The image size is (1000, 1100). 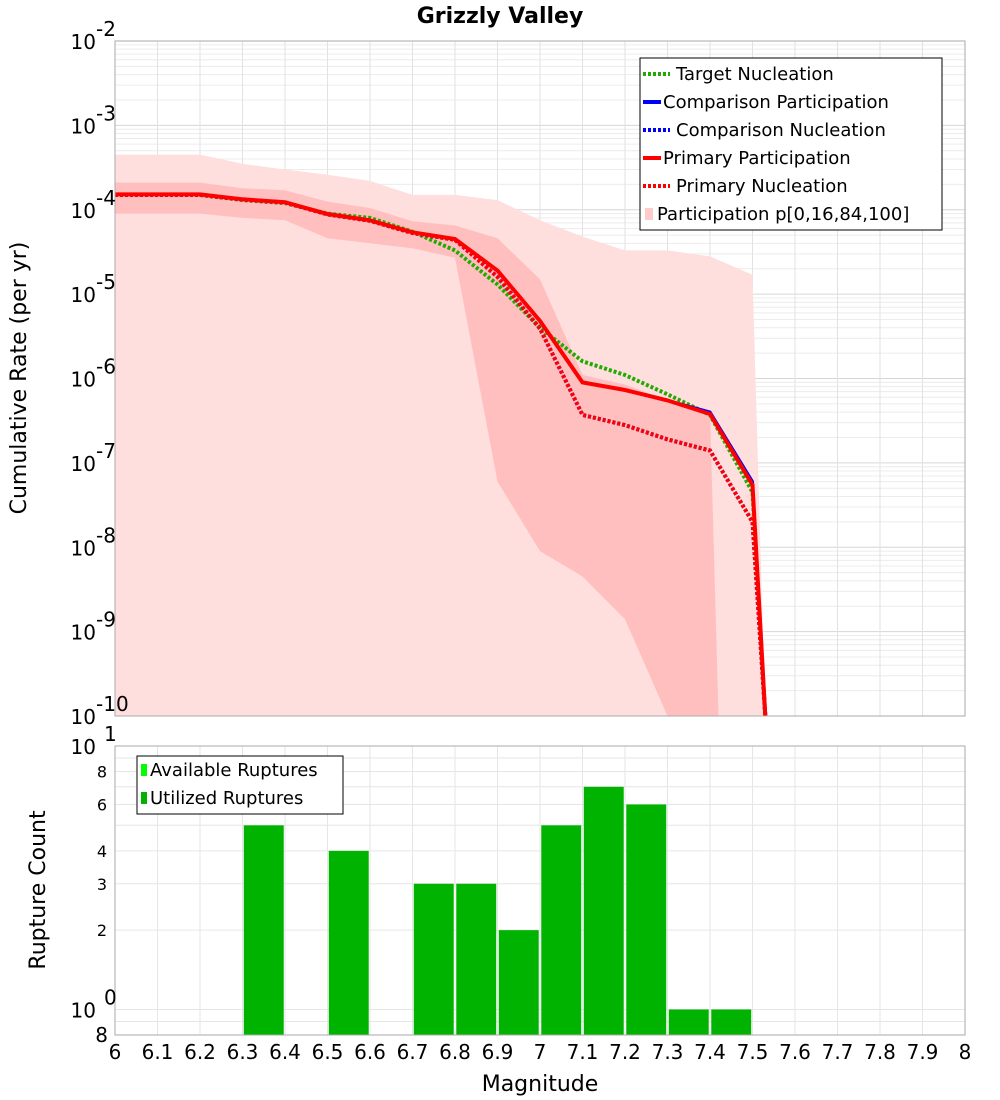 I want to click on bottom-legend: Available Ruptures Utilized Ruptures, so click(x=240, y=785).